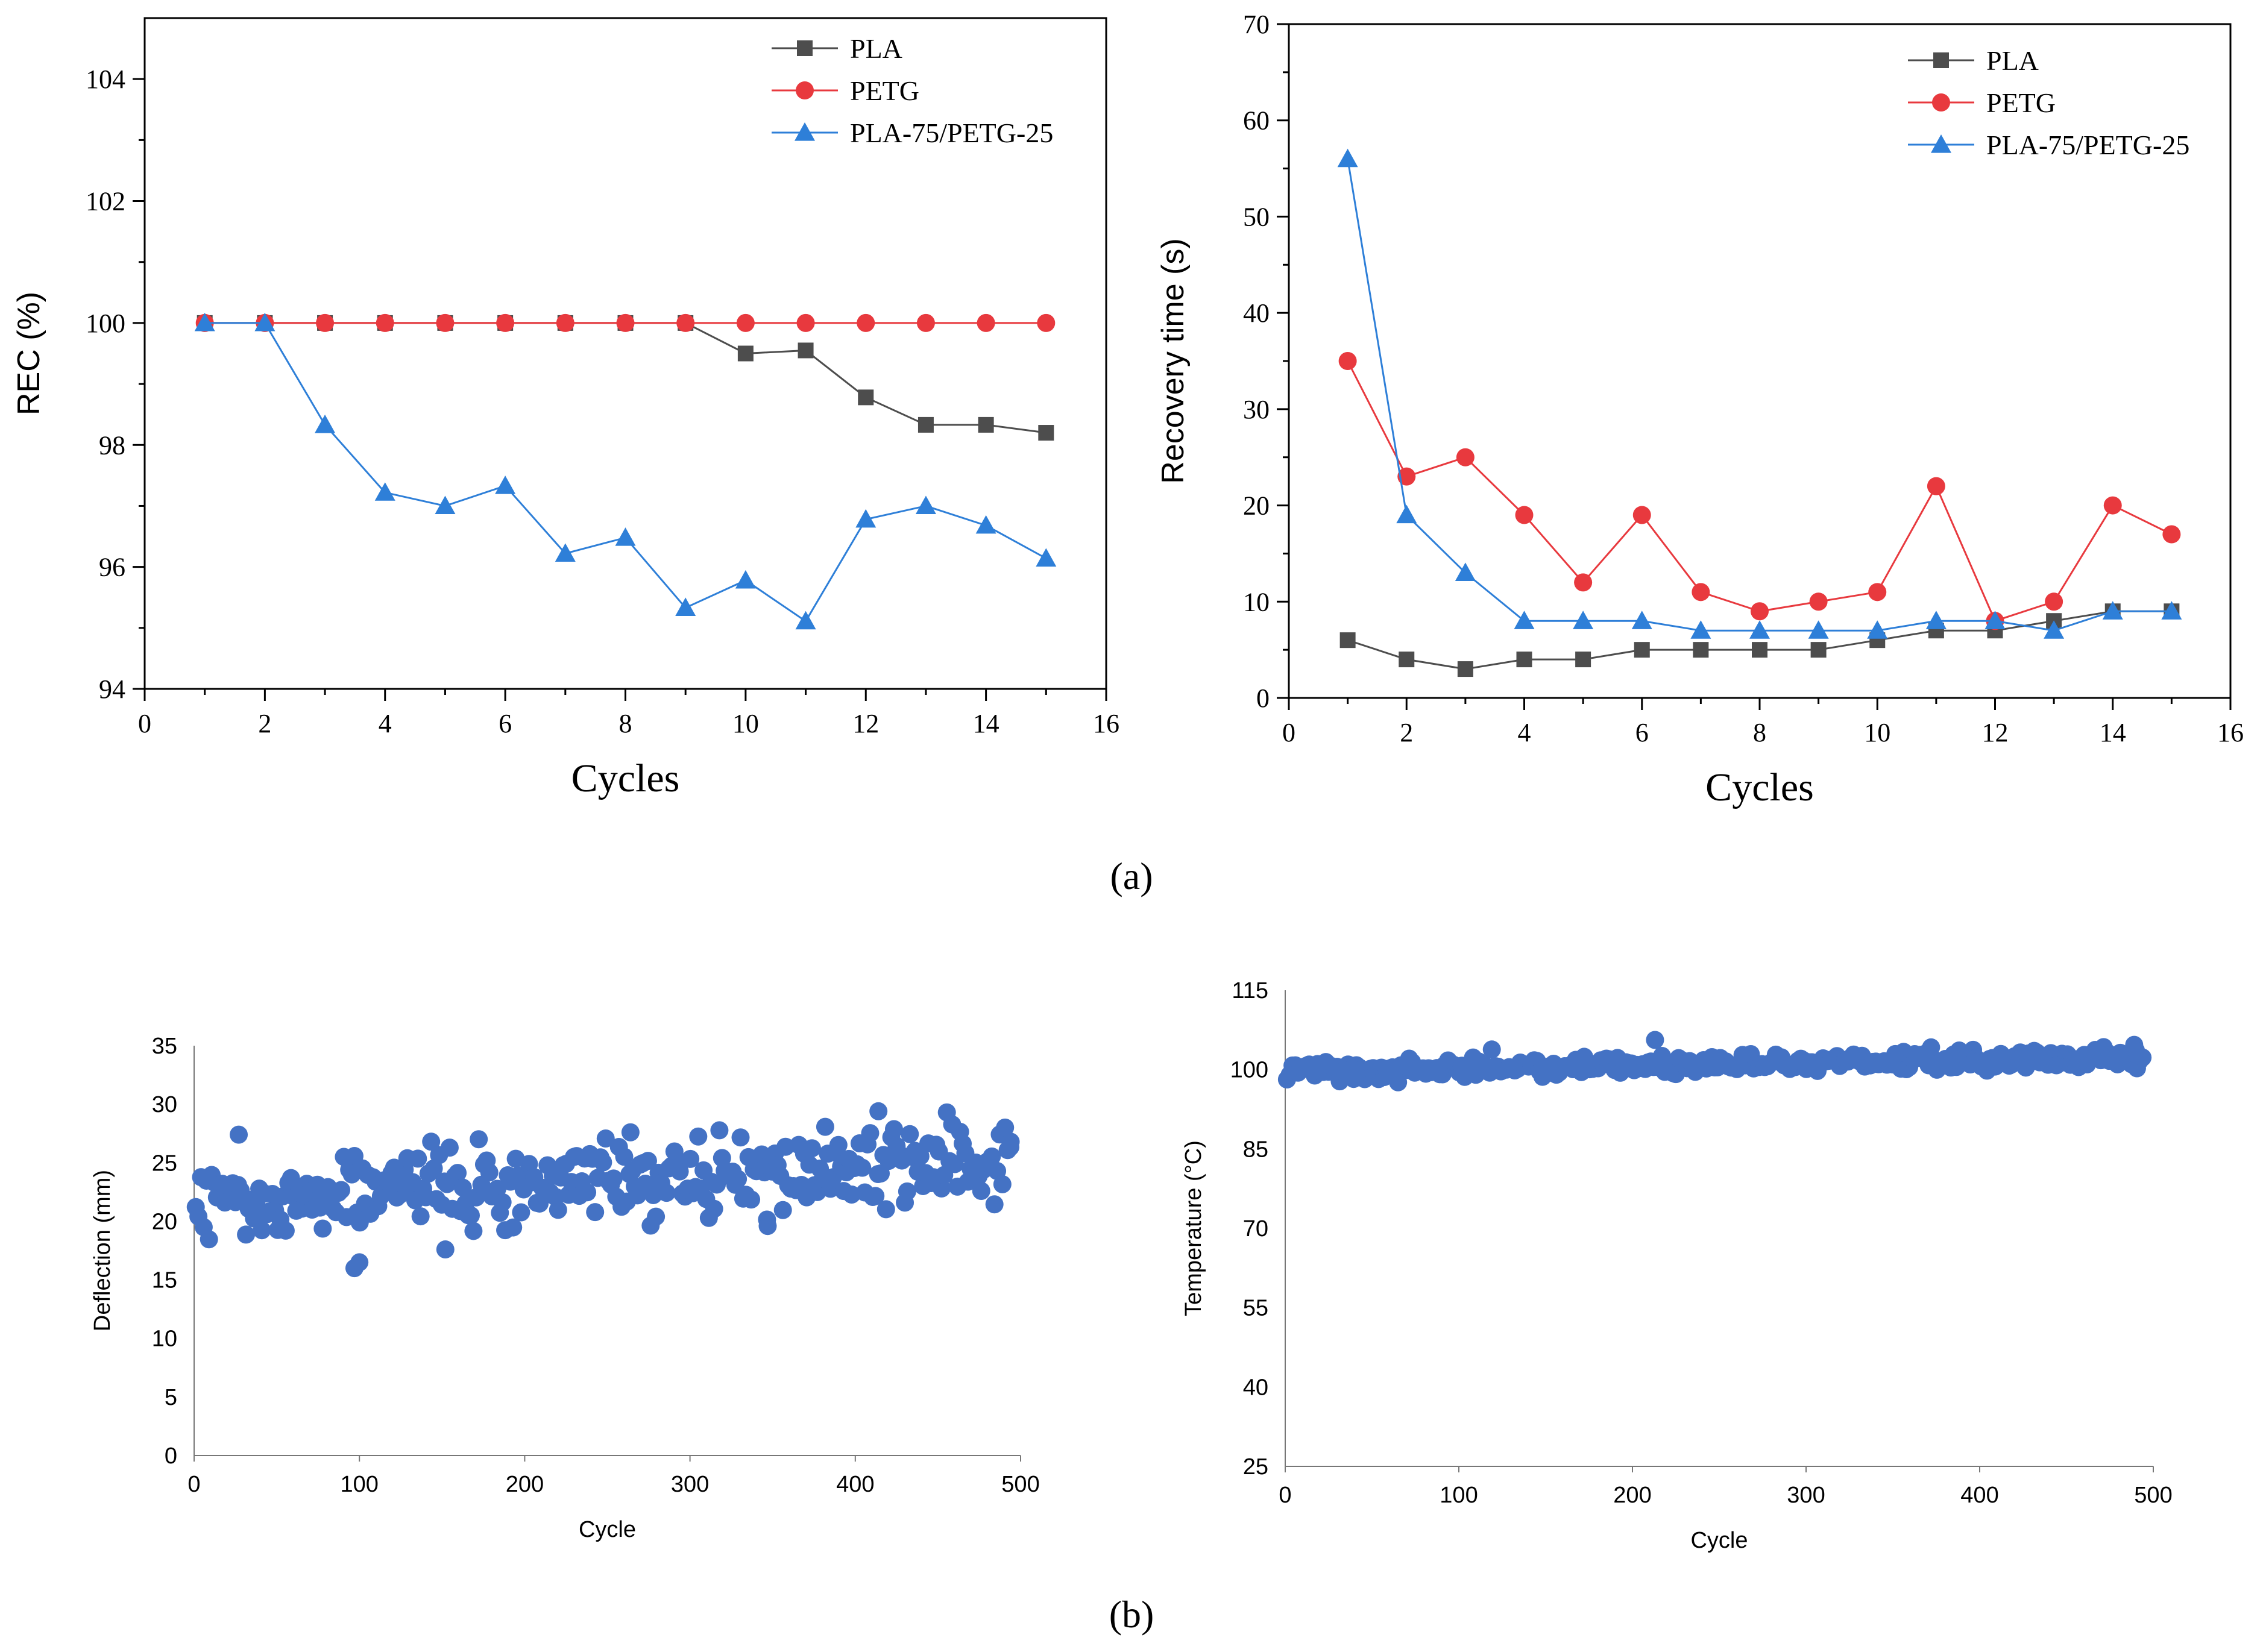  Describe the element at coordinates (855, 1484) in the screenshot. I see `x-tick-label: 400` at that location.